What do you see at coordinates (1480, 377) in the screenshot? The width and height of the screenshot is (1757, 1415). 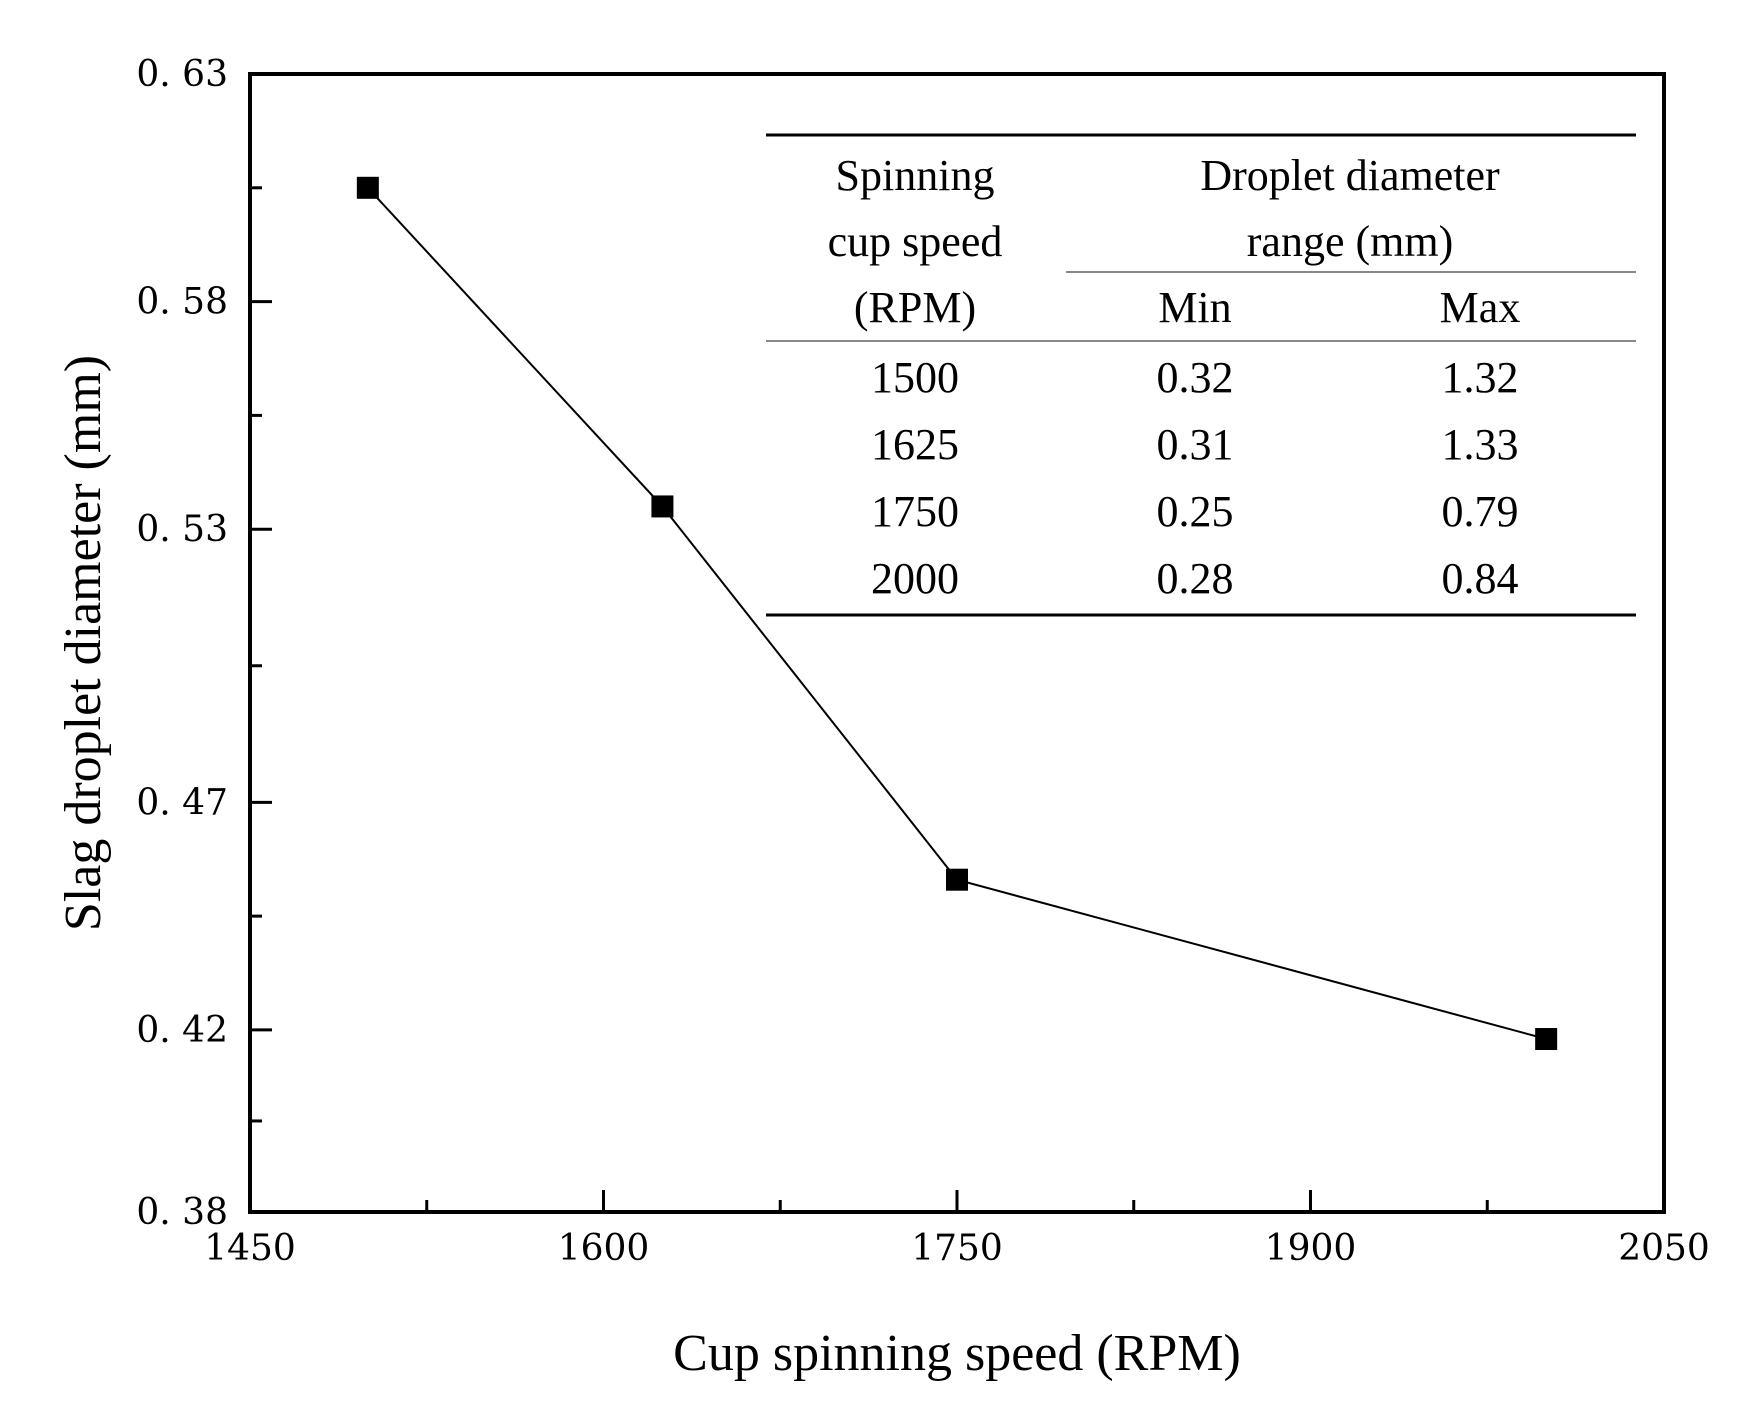 I see `table-cell: 1.32` at bounding box center [1480, 377].